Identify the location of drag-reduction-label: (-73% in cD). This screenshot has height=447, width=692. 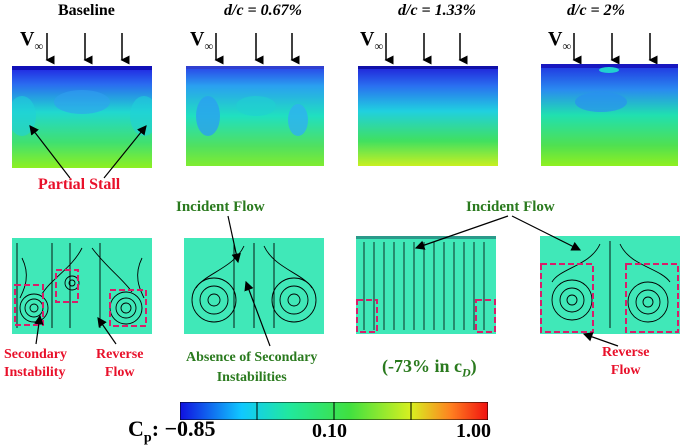
(429, 368).